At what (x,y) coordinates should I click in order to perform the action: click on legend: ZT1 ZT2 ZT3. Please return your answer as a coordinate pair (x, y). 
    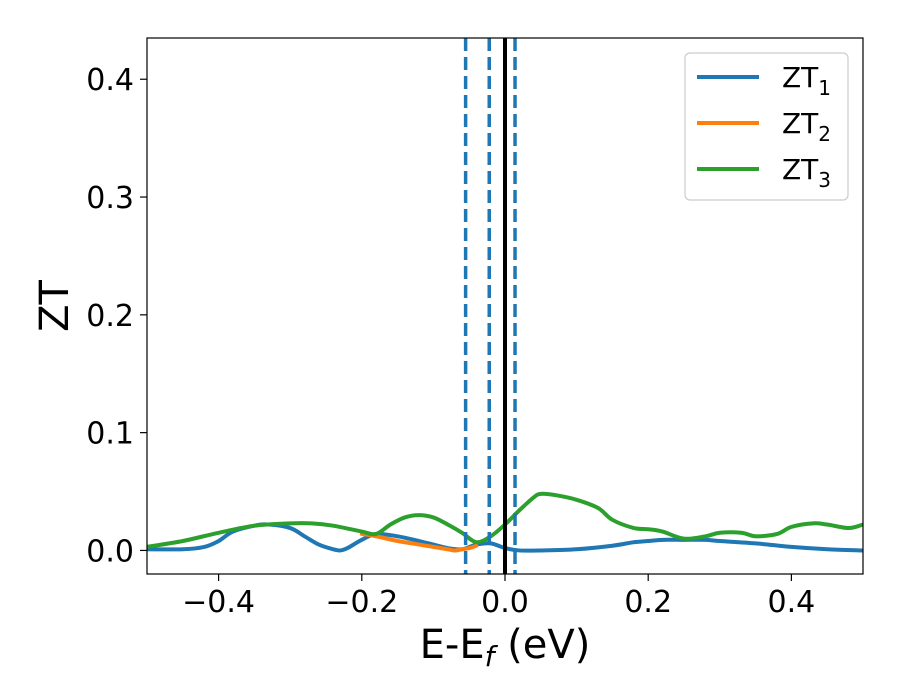
    Looking at the image, I should click on (766, 126).